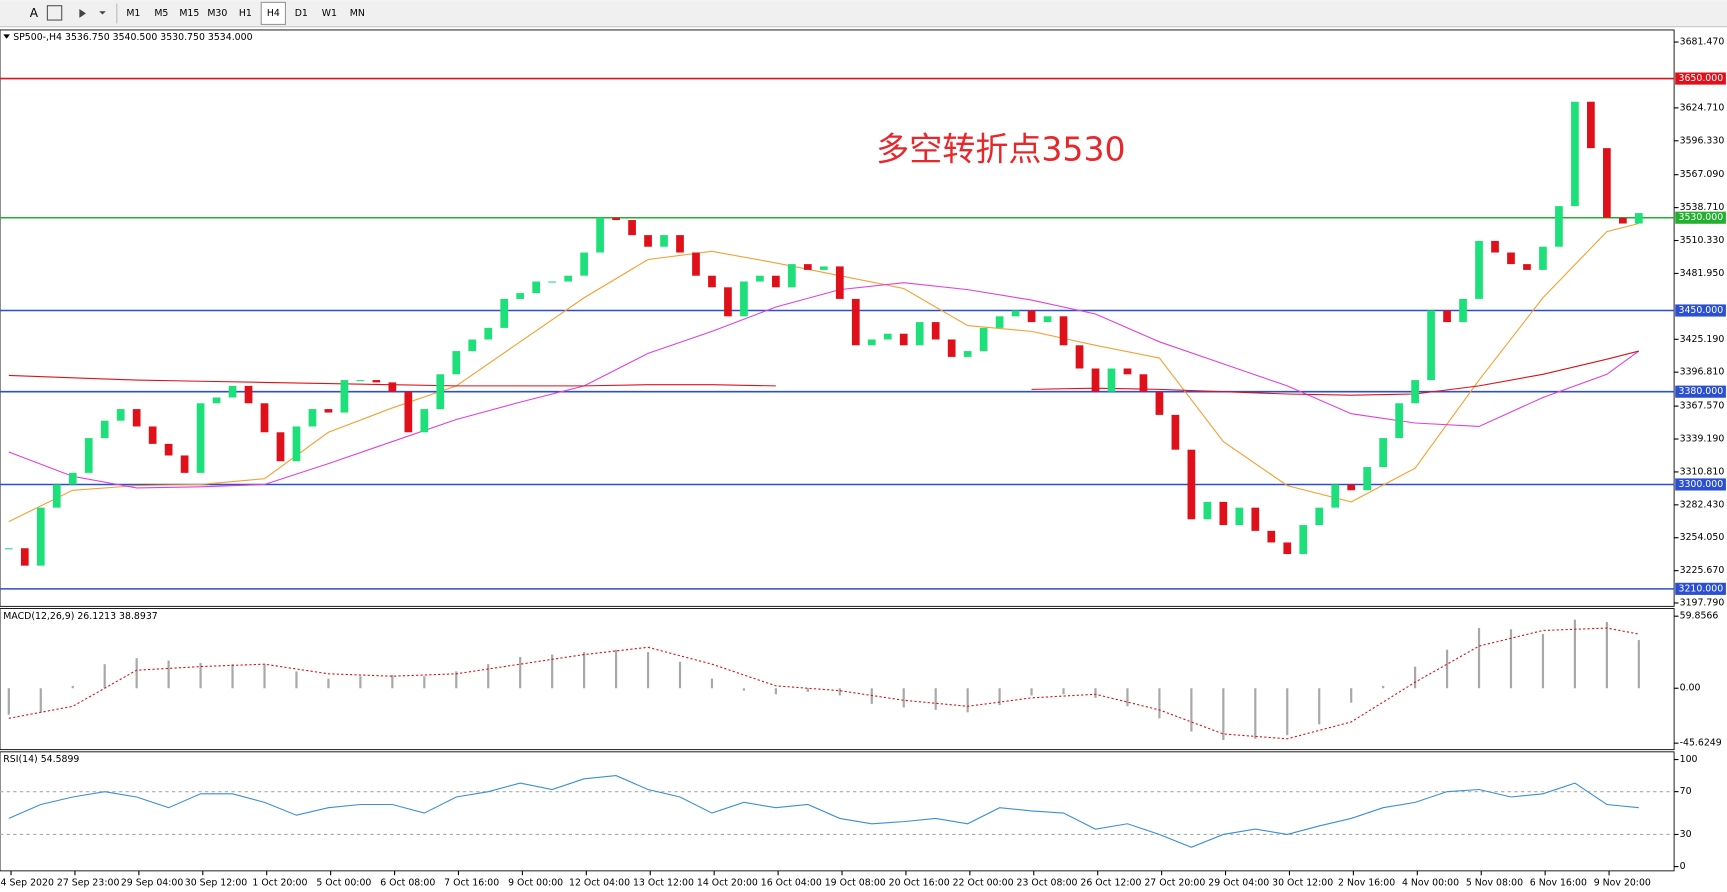  I want to click on timeframe-button: M15, so click(189, 13).